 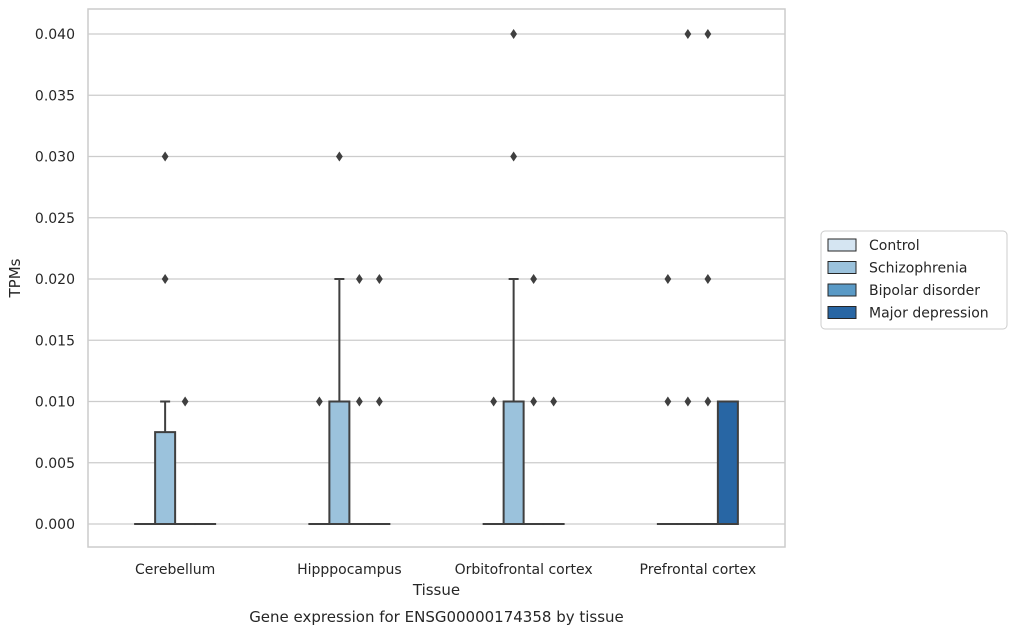 I want to click on y-tick-label: 0.040, so click(x=55, y=35).